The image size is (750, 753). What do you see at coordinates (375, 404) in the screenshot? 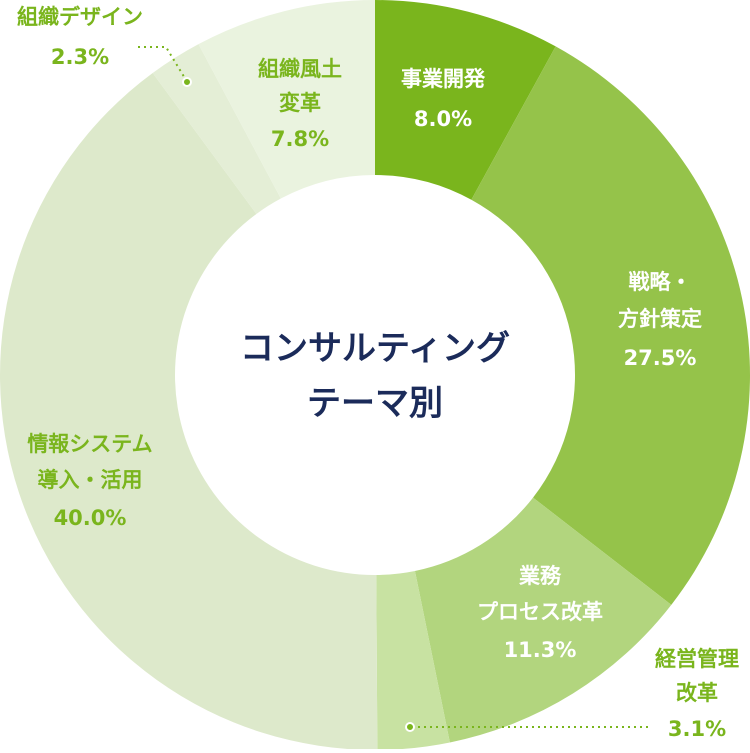
I see `chart-title: テーマ別` at bounding box center [375, 404].